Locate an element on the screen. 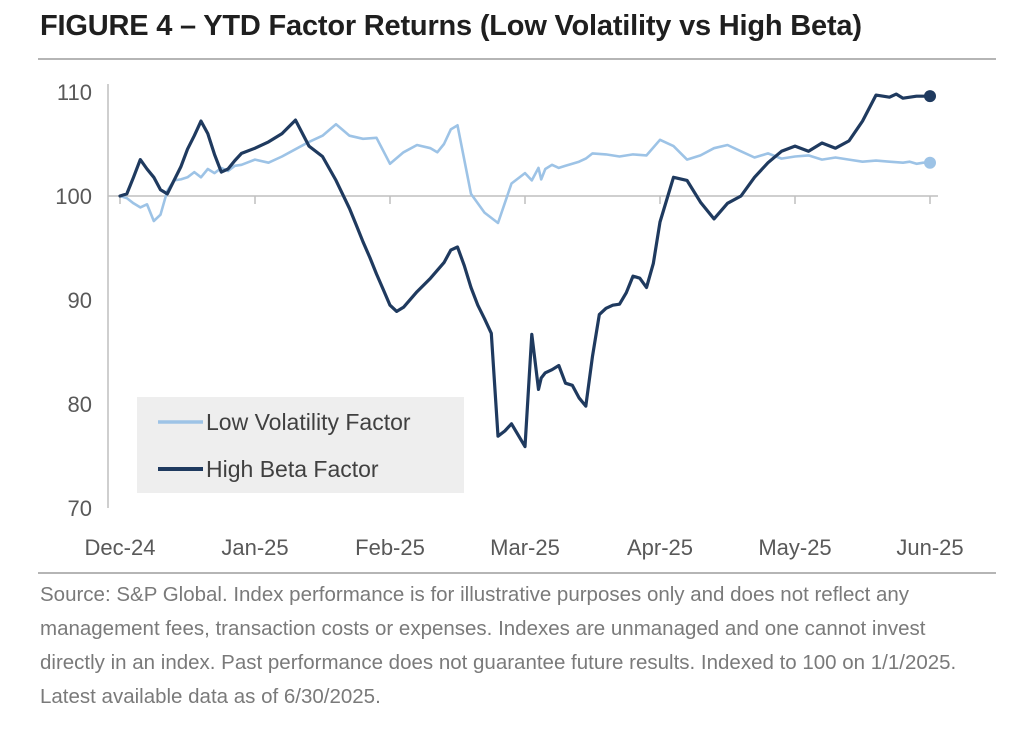  y-tick-label-90: 90 is located at coordinates (80, 300).